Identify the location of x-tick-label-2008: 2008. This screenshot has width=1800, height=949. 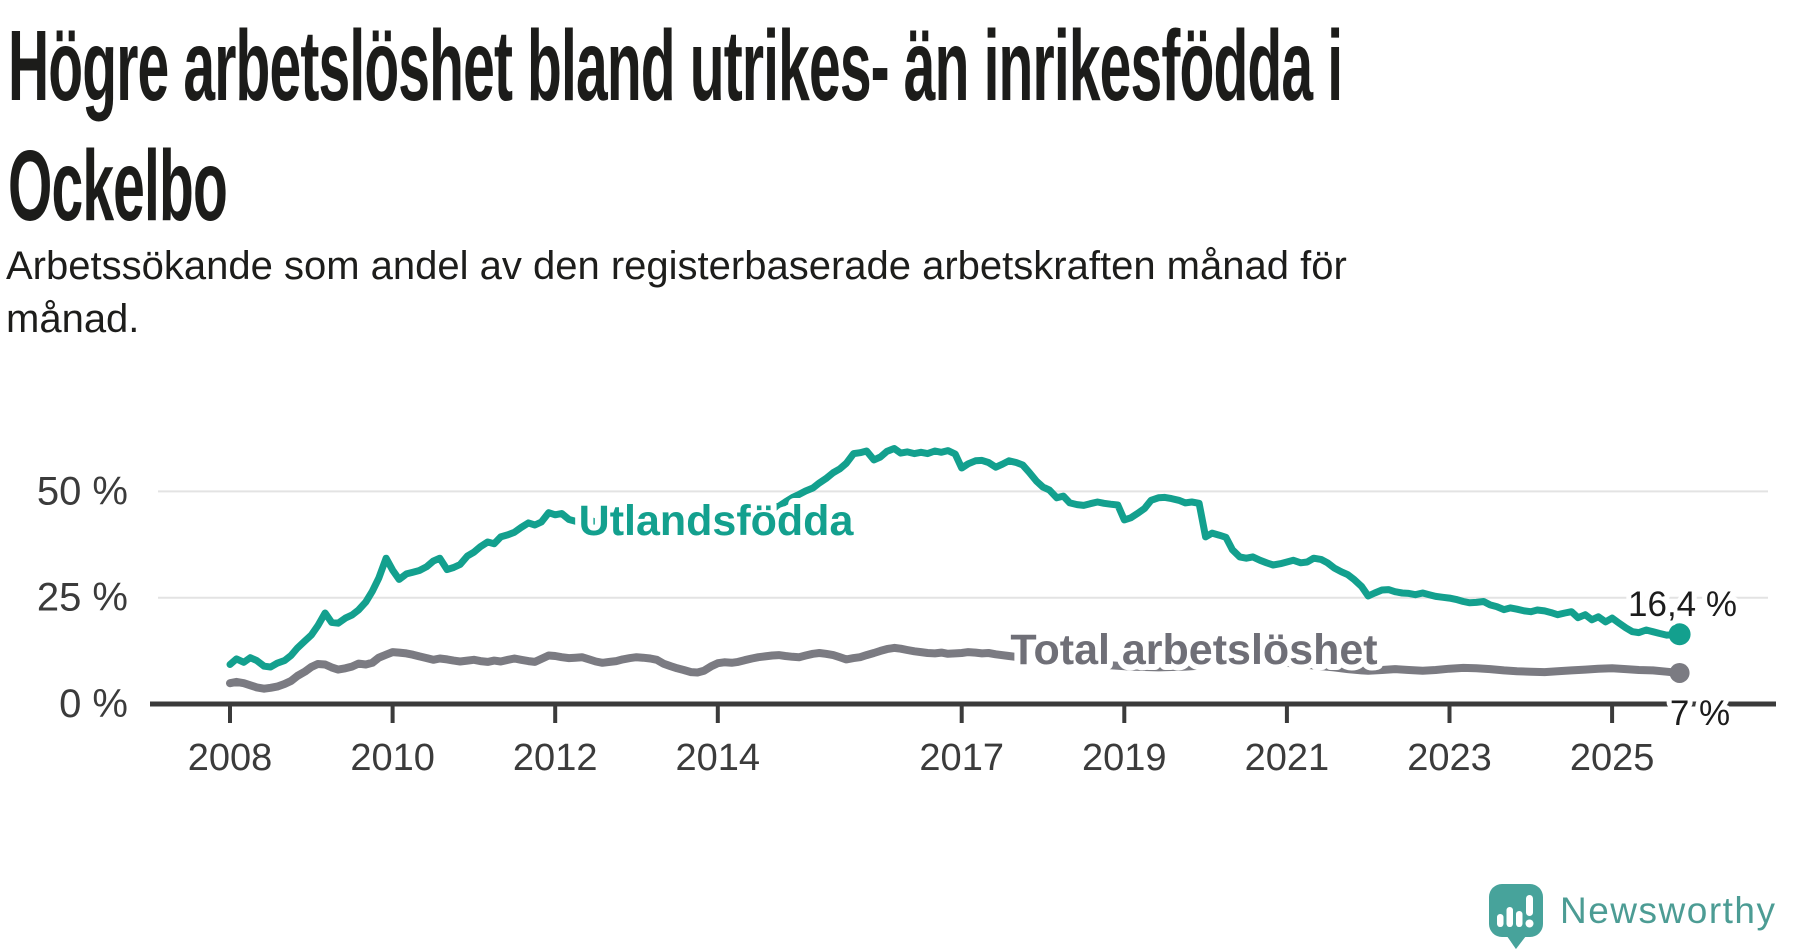
(230, 758).